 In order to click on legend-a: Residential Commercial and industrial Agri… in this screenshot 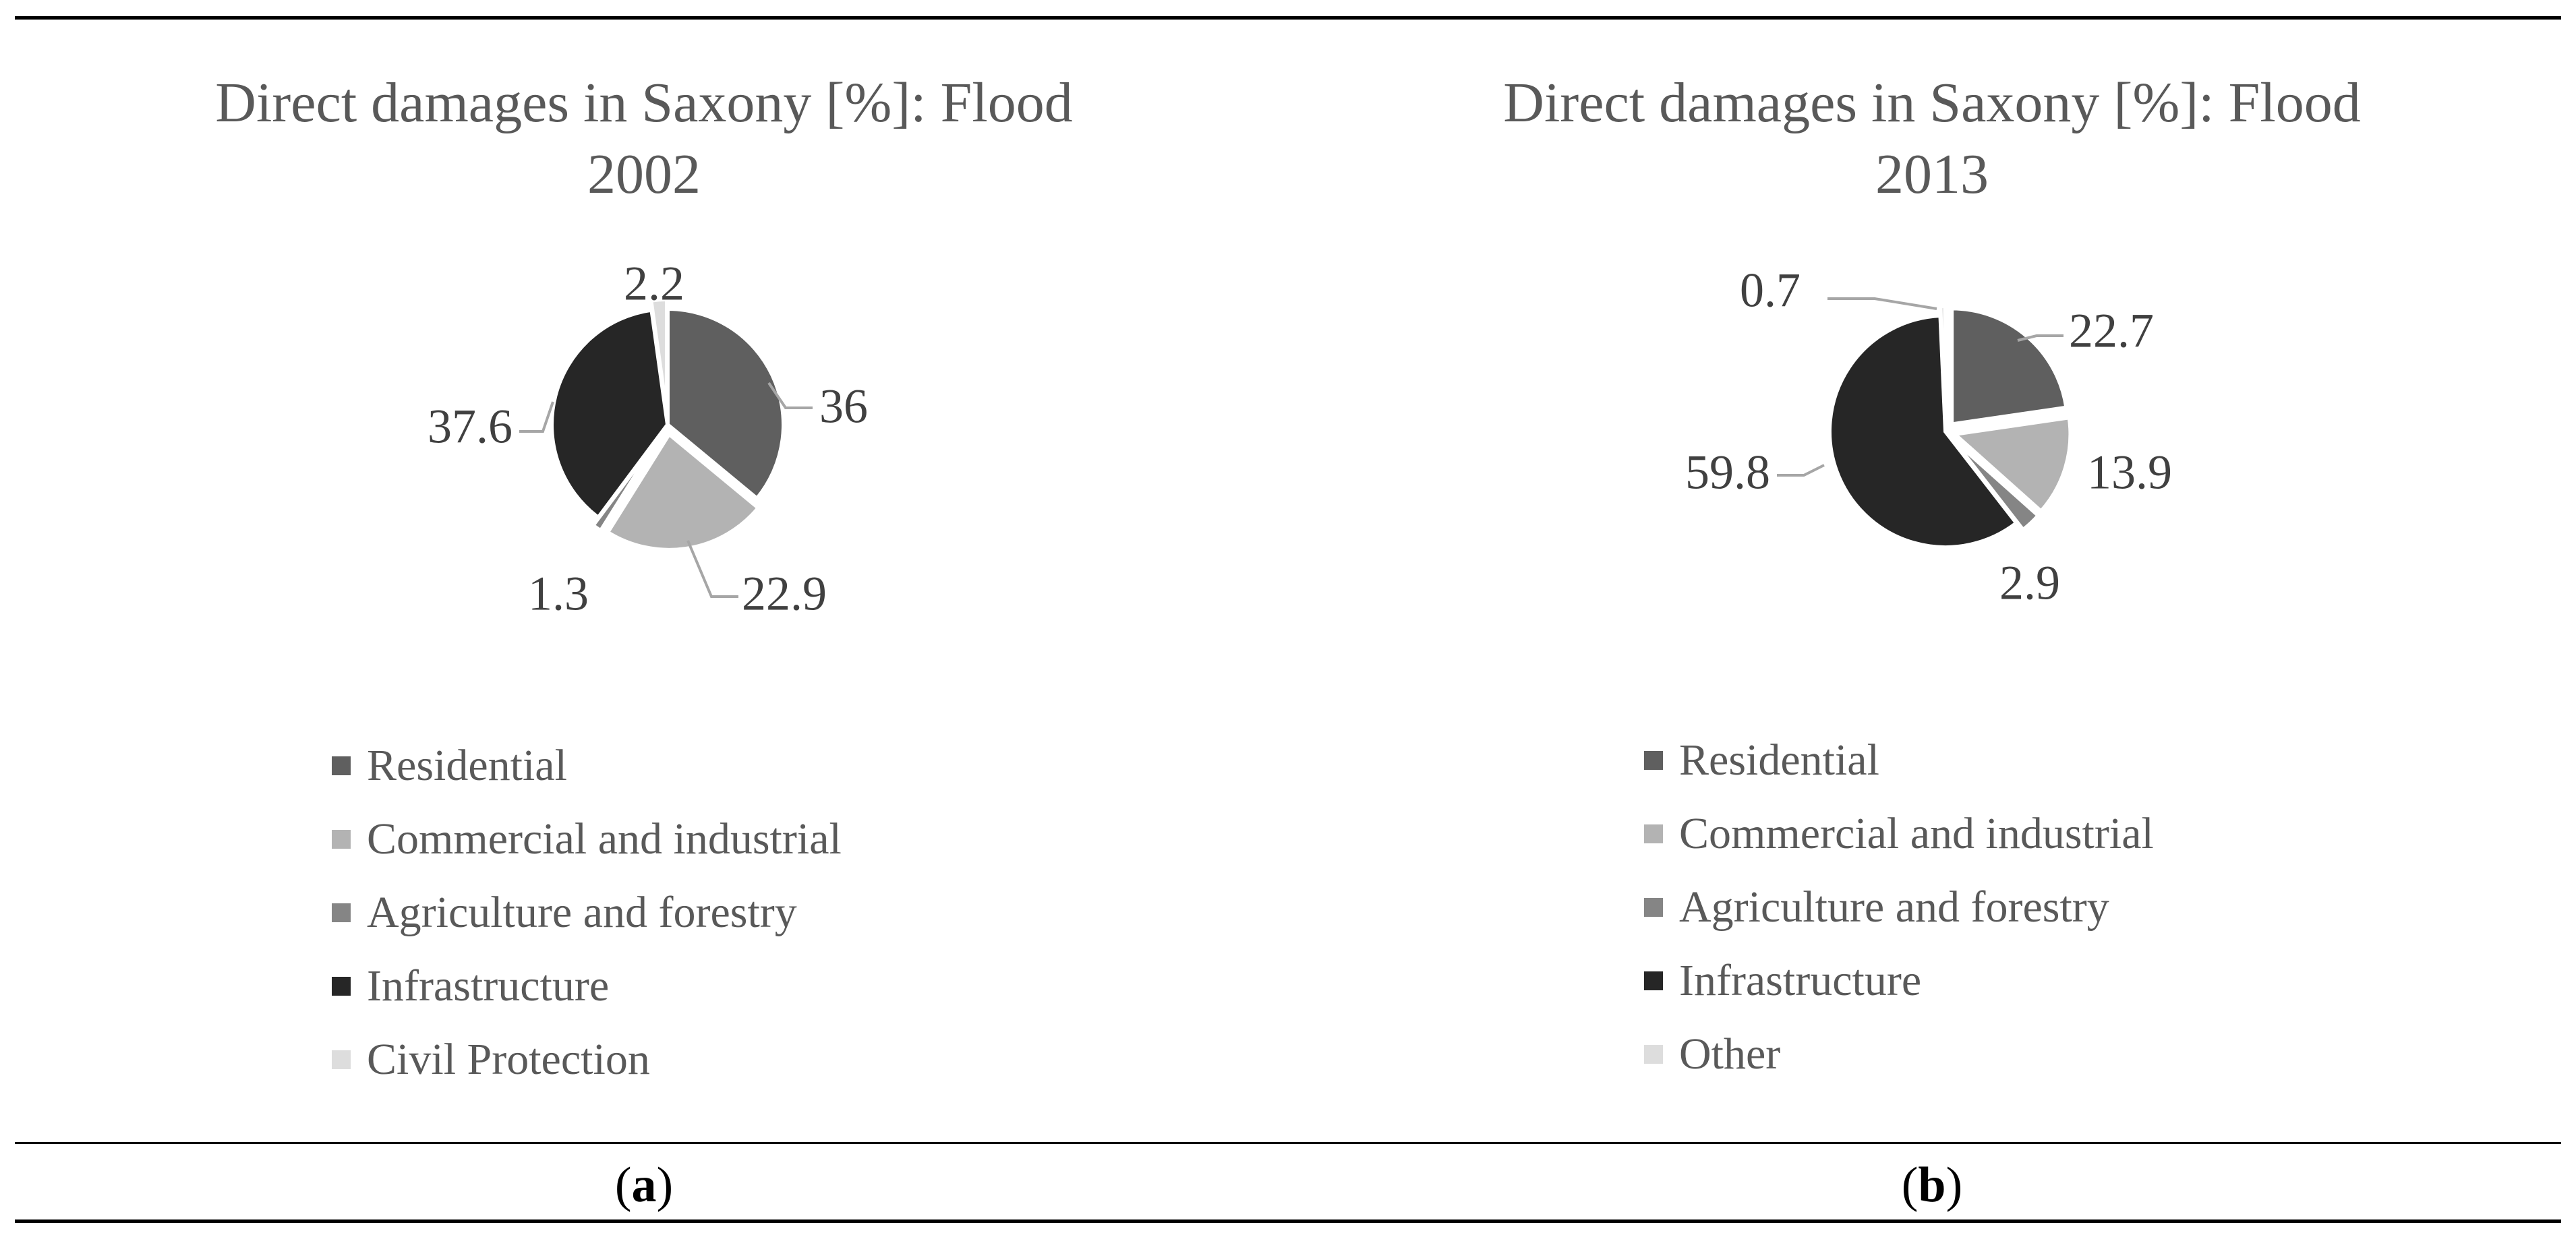, I will do `click(587, 912)`.